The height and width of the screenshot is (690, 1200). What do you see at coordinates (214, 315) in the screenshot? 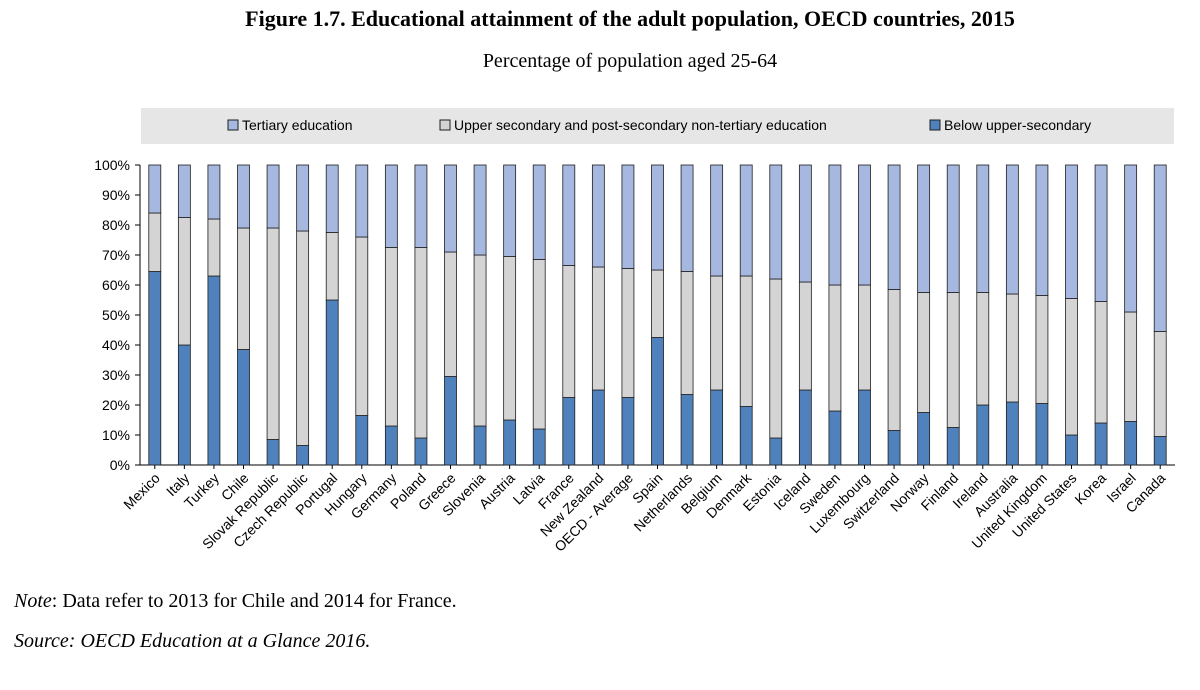
I see `bar-group-turkey` at bounding box center [214, 315].